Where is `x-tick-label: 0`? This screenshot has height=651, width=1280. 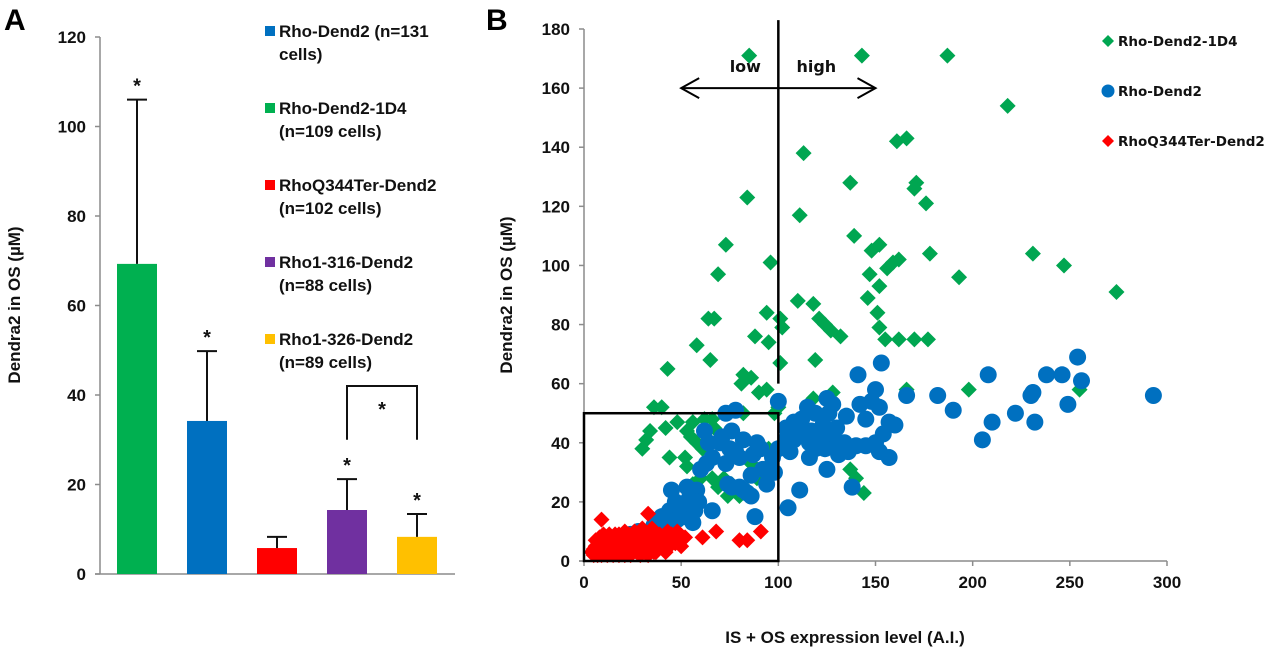 x-tick-label: 0 is located at coordinates (583, 582).